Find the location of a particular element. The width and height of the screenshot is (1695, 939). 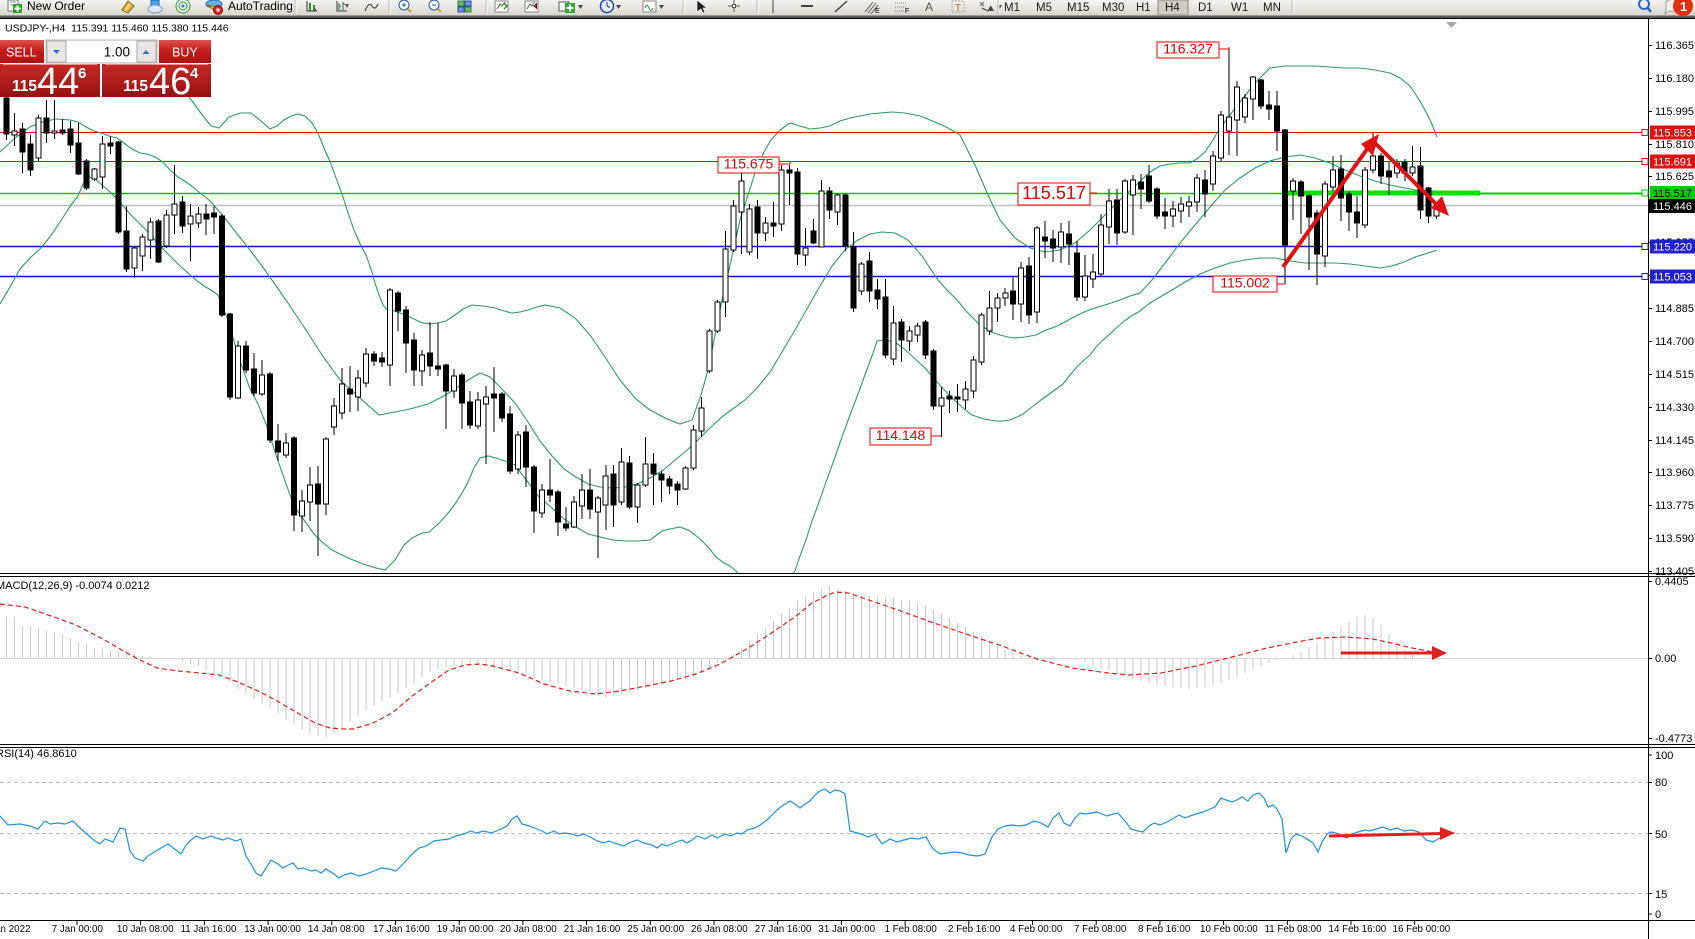

svg-text: MACD(12,26,9) -0.0074 0.0212 is located at coordinates (74, 586).